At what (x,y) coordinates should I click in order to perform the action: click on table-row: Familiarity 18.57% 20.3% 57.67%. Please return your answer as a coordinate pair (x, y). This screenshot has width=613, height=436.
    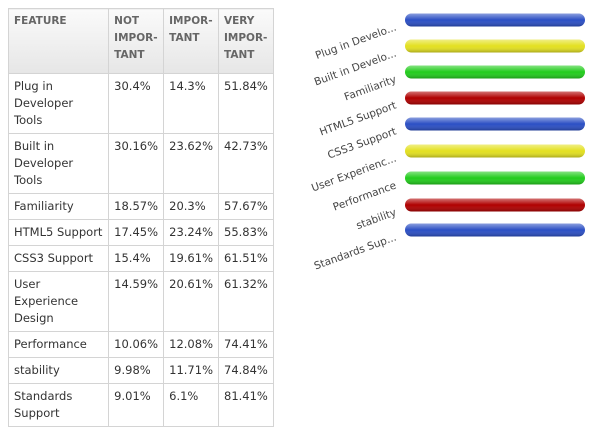
    Looking at the image, I should click on (140, 206).